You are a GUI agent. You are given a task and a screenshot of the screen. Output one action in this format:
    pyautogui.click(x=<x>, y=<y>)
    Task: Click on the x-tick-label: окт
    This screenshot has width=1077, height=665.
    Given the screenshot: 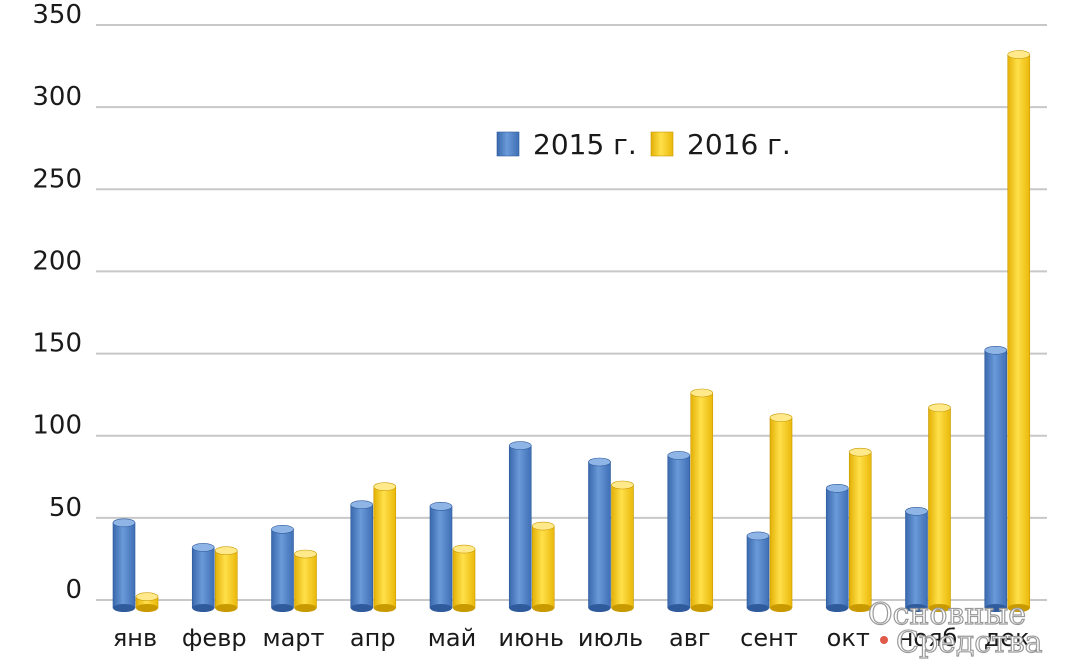 What is the action you would take?
    pyautogui.click(x=848, y=638)
    